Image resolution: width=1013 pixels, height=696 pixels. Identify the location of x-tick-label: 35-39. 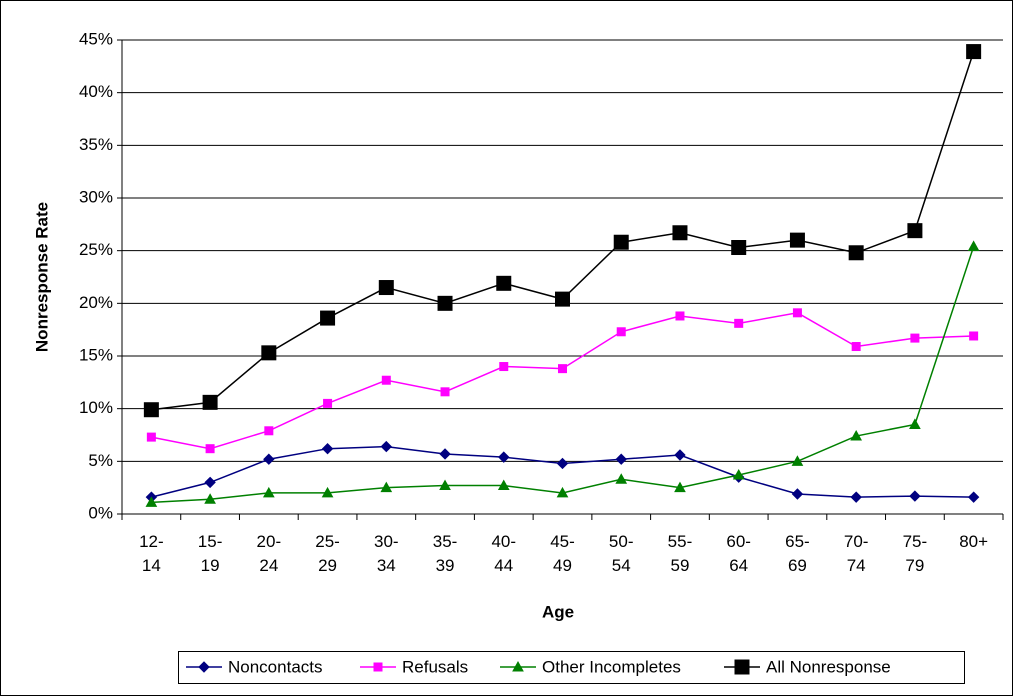
(445, 553).